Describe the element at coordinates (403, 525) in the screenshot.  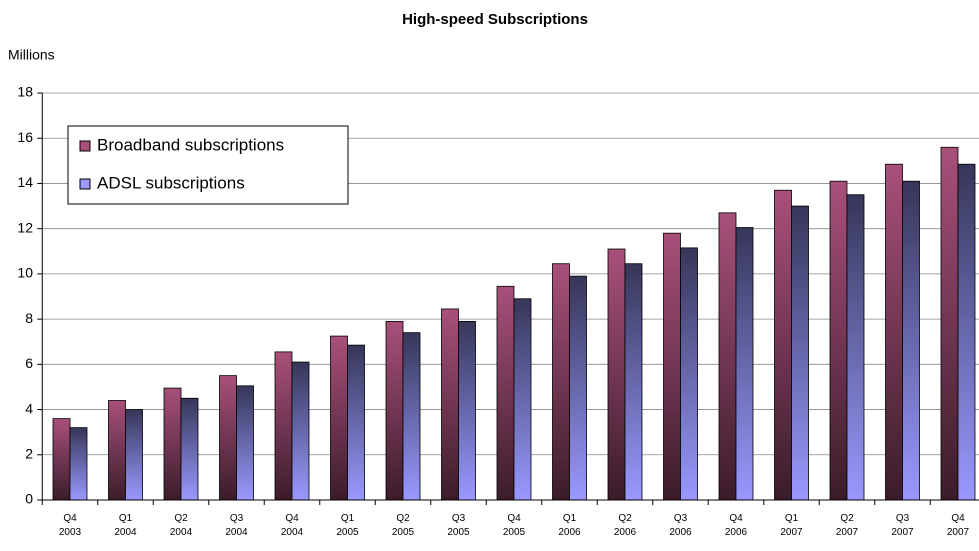
I see `x-tick-label: Q2 2005` at that location.